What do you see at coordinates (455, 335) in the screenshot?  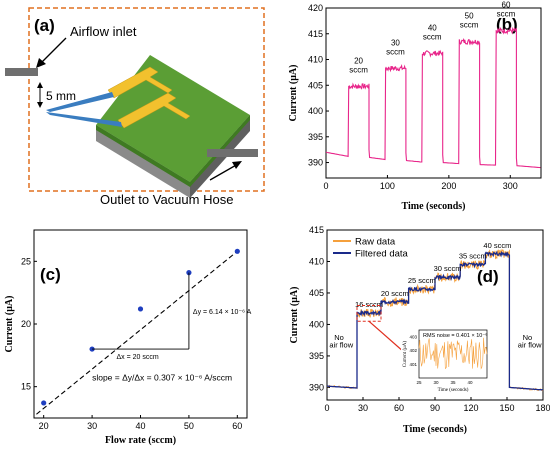 I see `inset-title: RMS noise = 0.401 × 10⁻⁶` at bounding box center [455, 335].